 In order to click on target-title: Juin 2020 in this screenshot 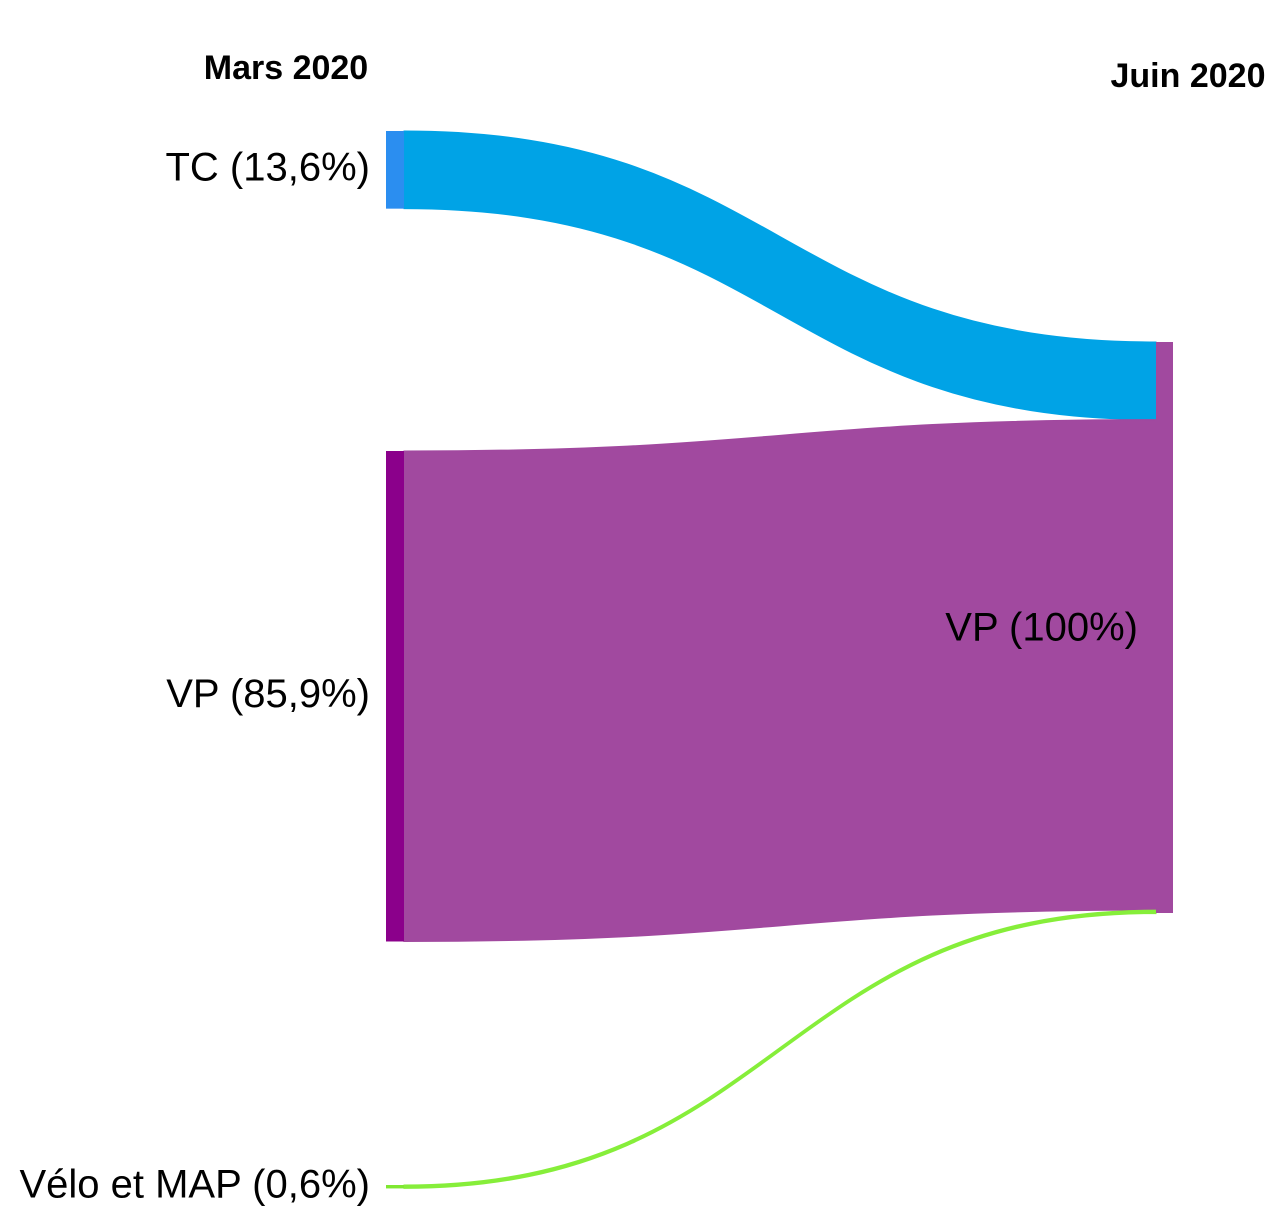, I will do `click(1188, 76)`.